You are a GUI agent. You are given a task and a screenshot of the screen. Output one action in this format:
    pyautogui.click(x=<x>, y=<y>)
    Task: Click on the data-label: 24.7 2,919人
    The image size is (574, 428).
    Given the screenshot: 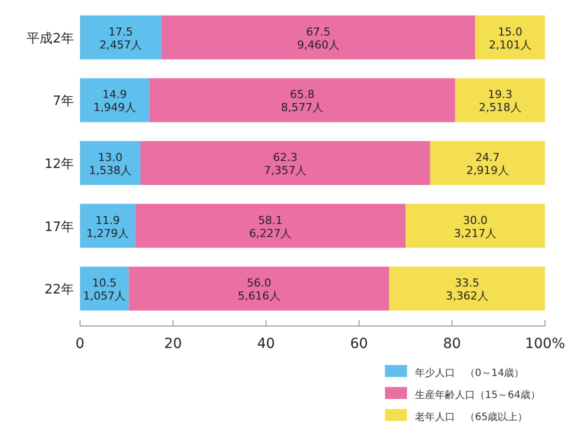 What is the action you would take?
    pyautogui.click(x=487, y=164)
    